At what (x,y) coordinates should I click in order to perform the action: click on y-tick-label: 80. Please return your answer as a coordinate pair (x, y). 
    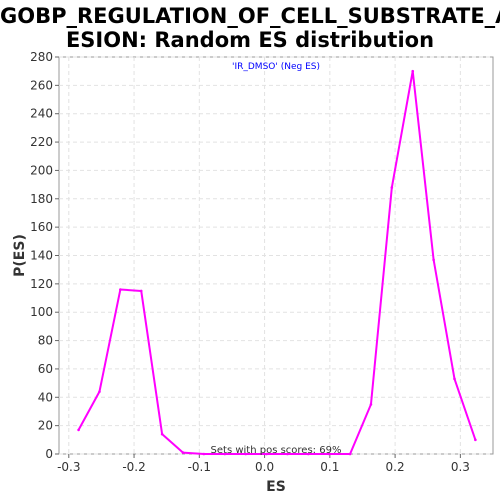
    Looking at the image, I should click on (45, 341).